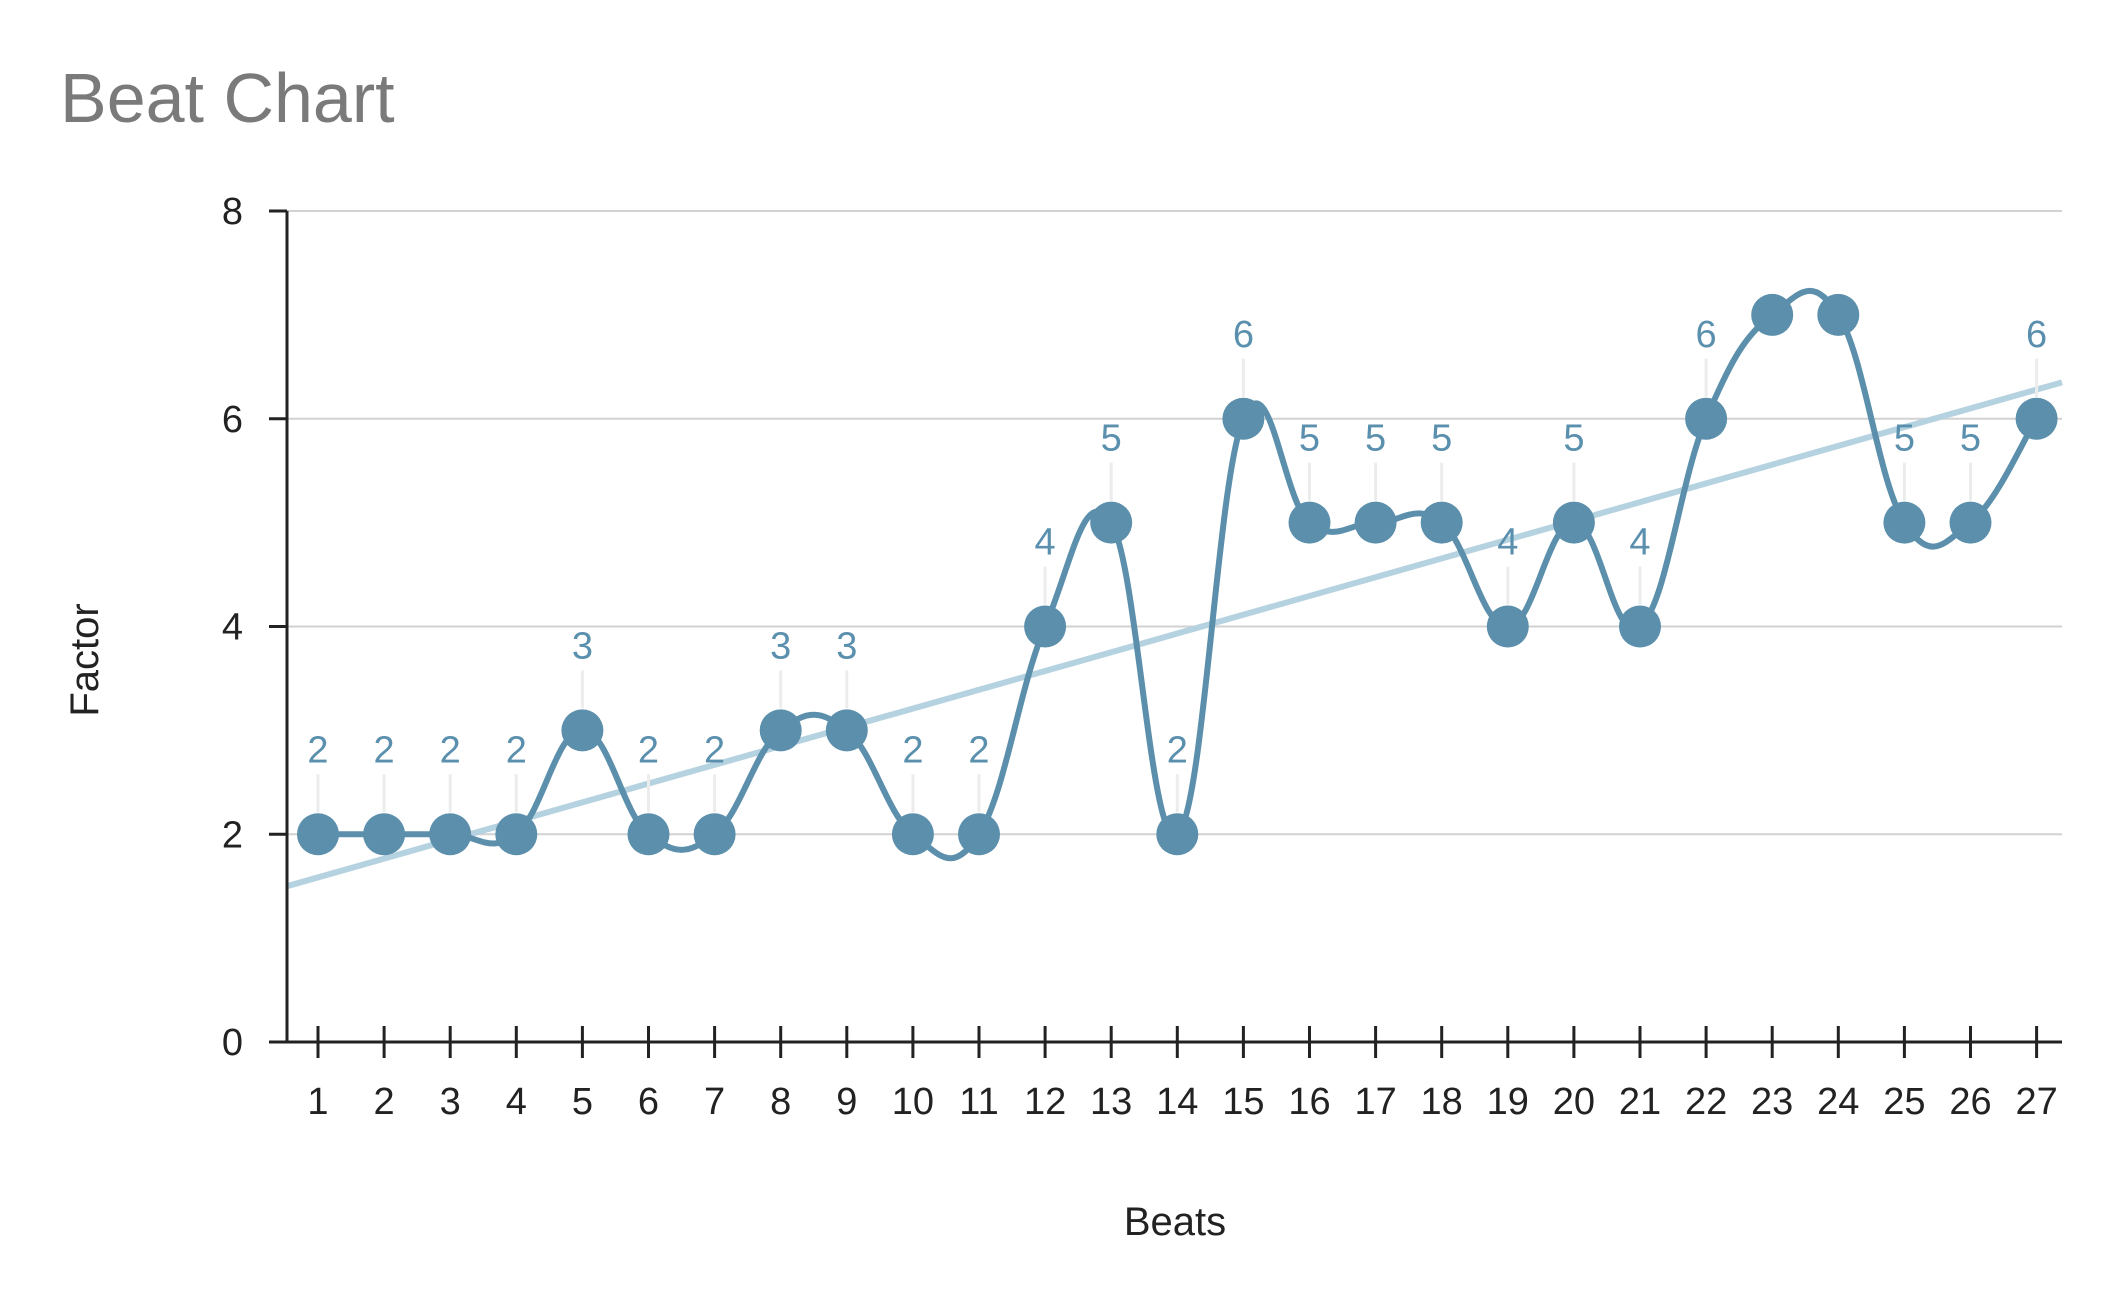 The image size is (2112, 1298). I want to click on y-tick-label-2: 2, so click(232, 835).